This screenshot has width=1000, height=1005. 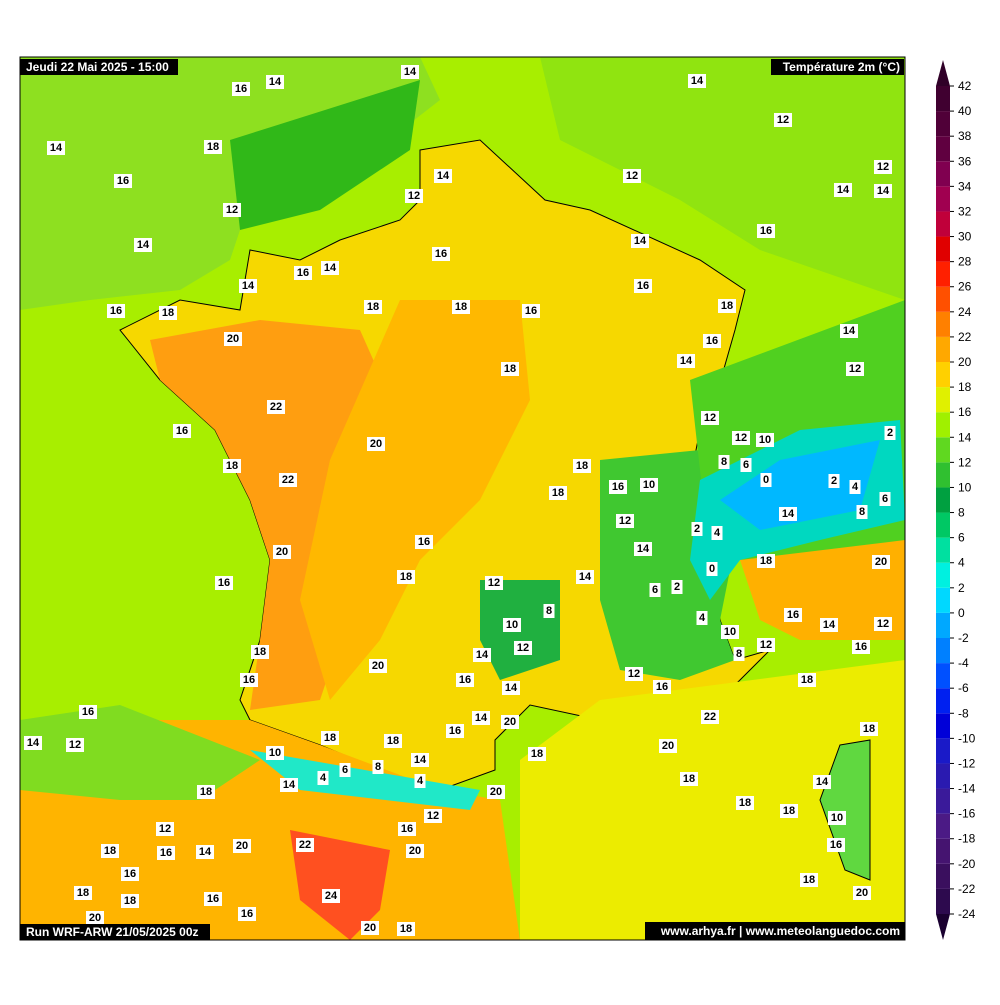 What do you see at coordinates (99, 67) in the screenshot?
I see `datetime-box` at bounding box center [99, 67].